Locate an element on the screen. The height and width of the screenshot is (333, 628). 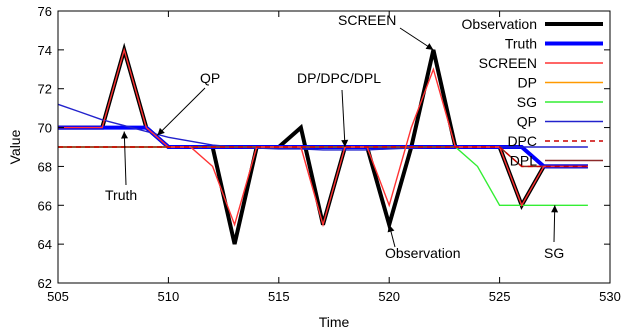
x-tick-label: 525 is located at coordinates (500, 296).